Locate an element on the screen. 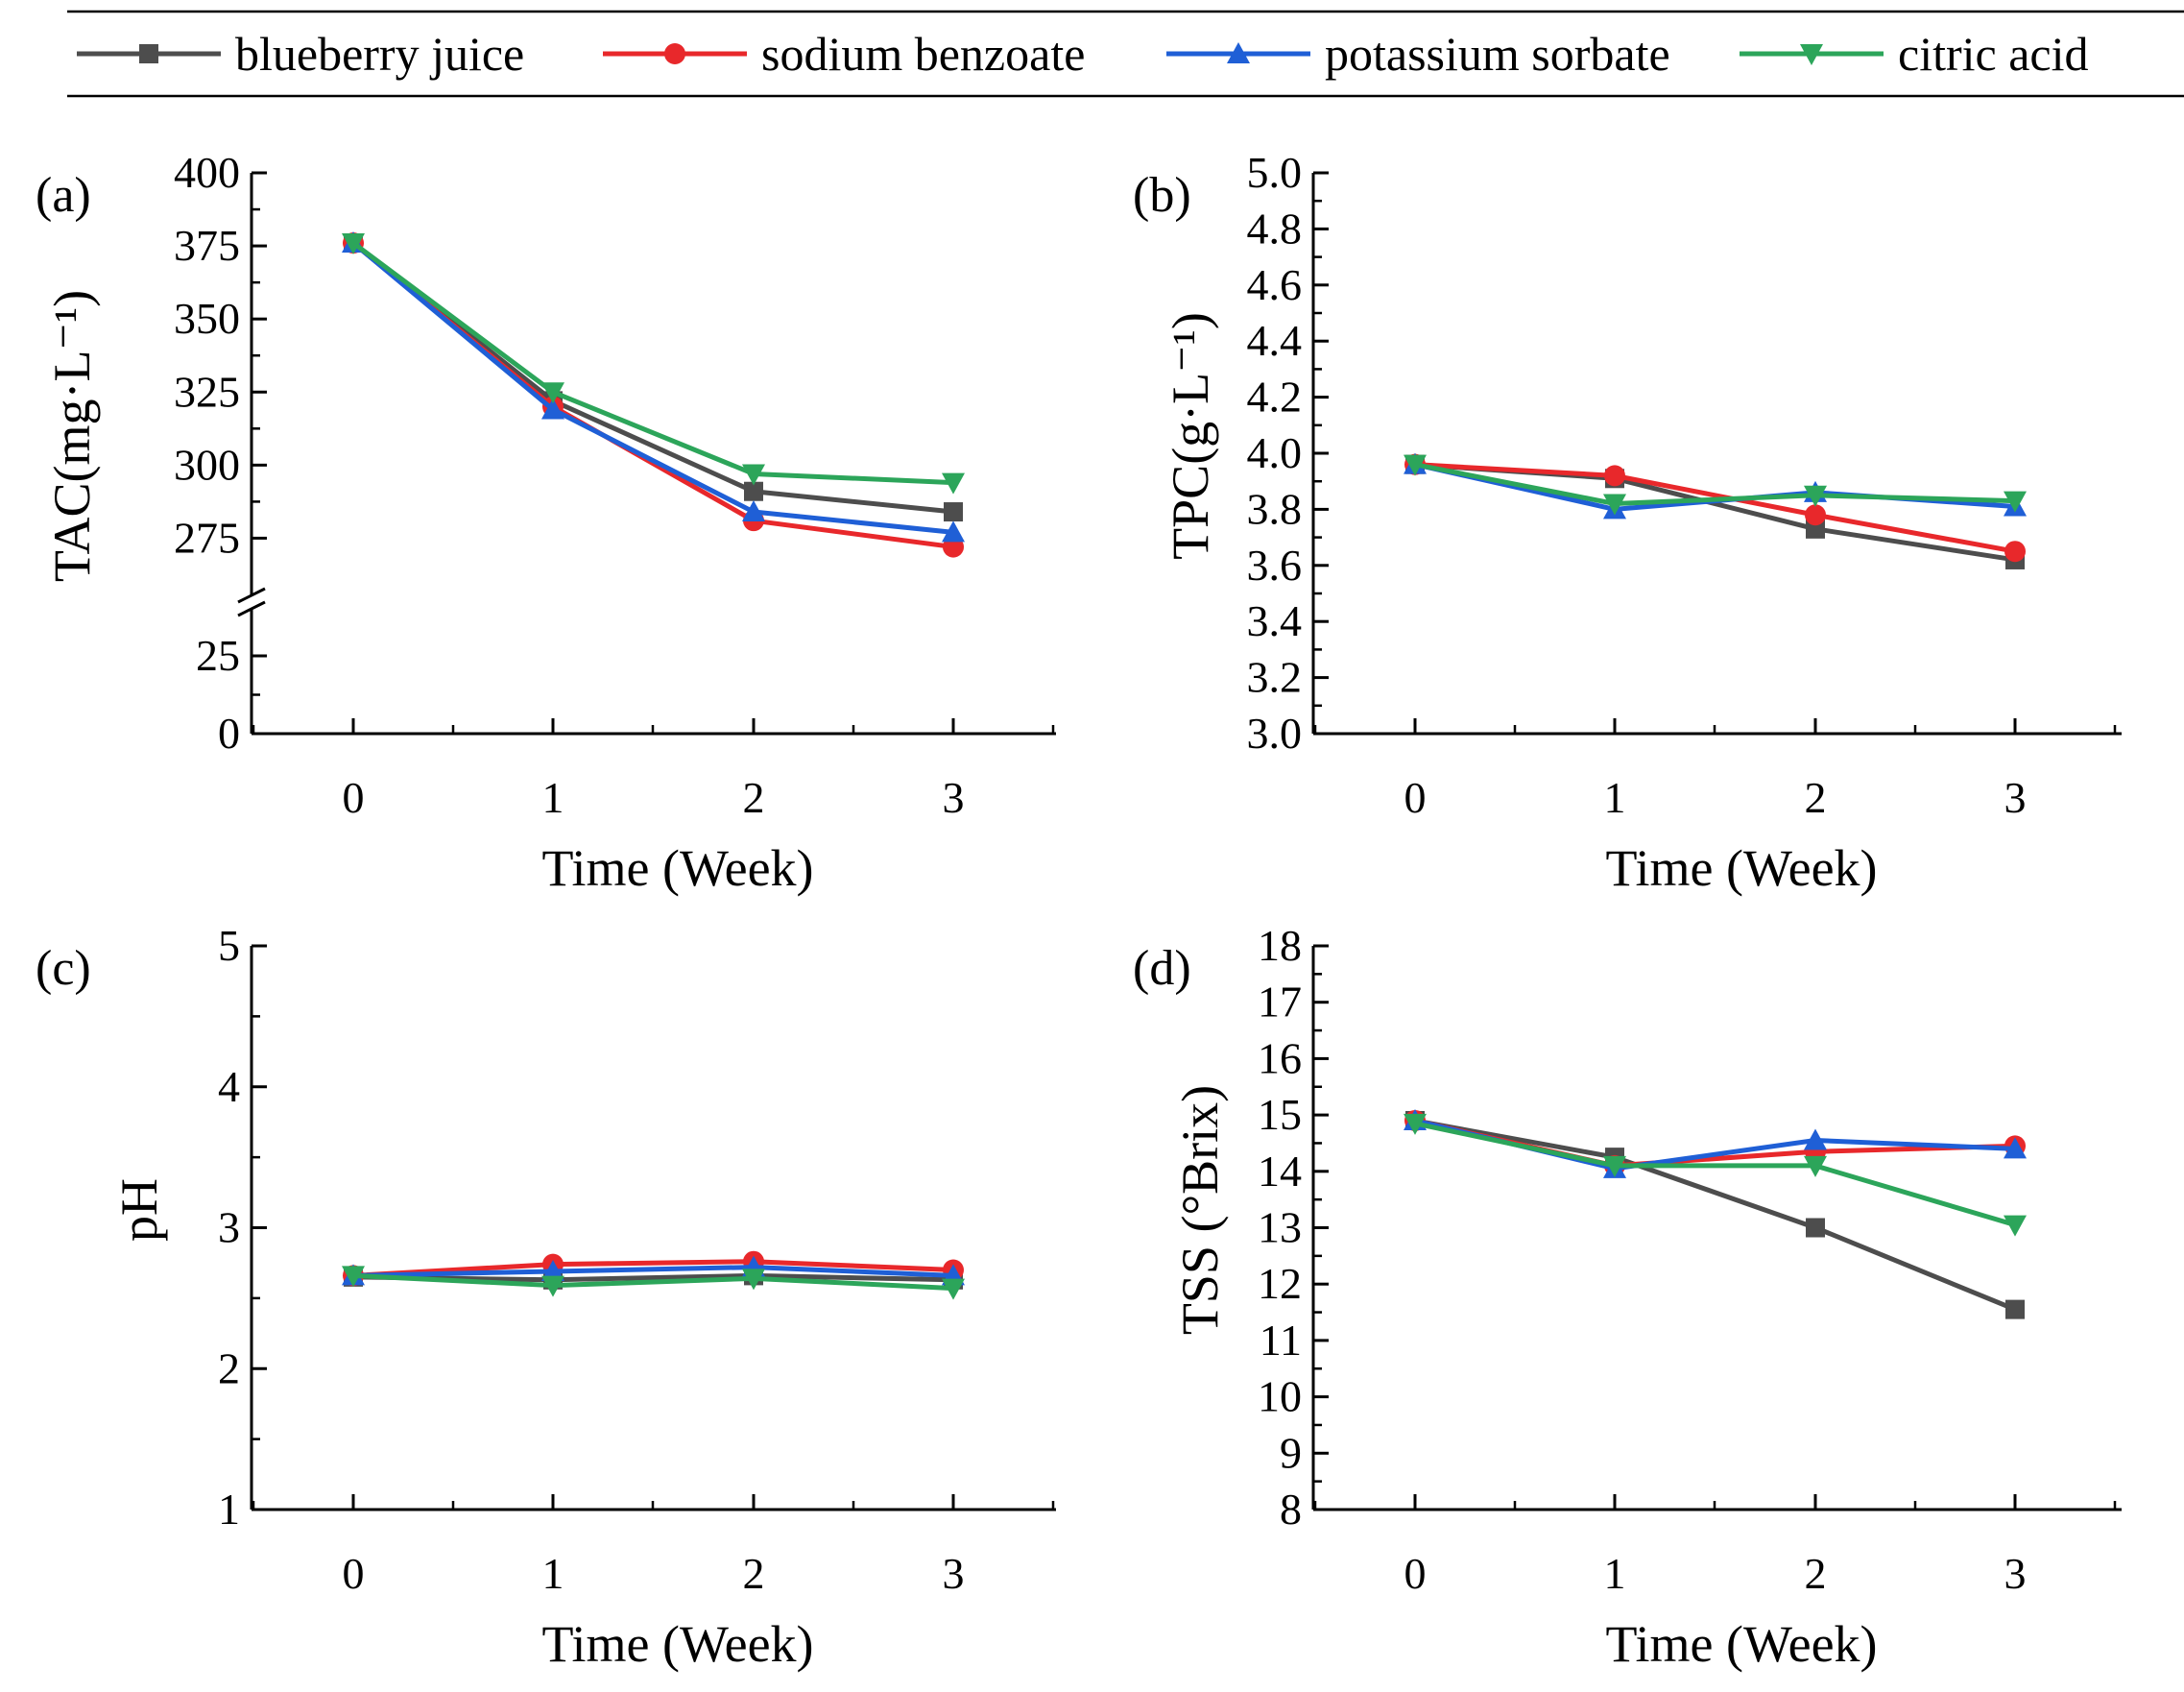  legend-item: blueberry juice is located at coordinates (300, 54).